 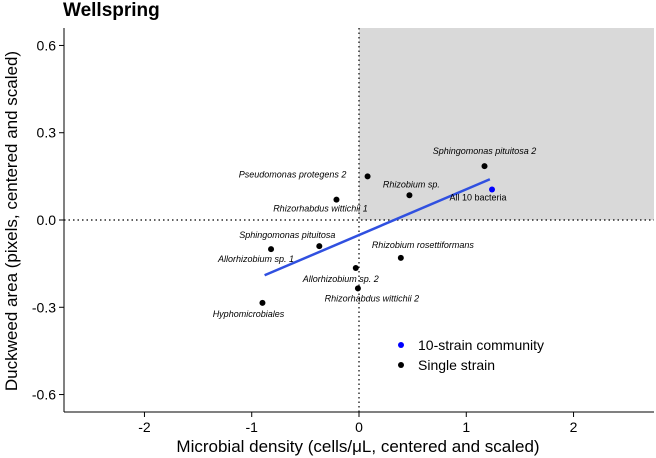 I want to click on point-label: Sphingomonas pituitosa 2, so click(x=485, y=151).